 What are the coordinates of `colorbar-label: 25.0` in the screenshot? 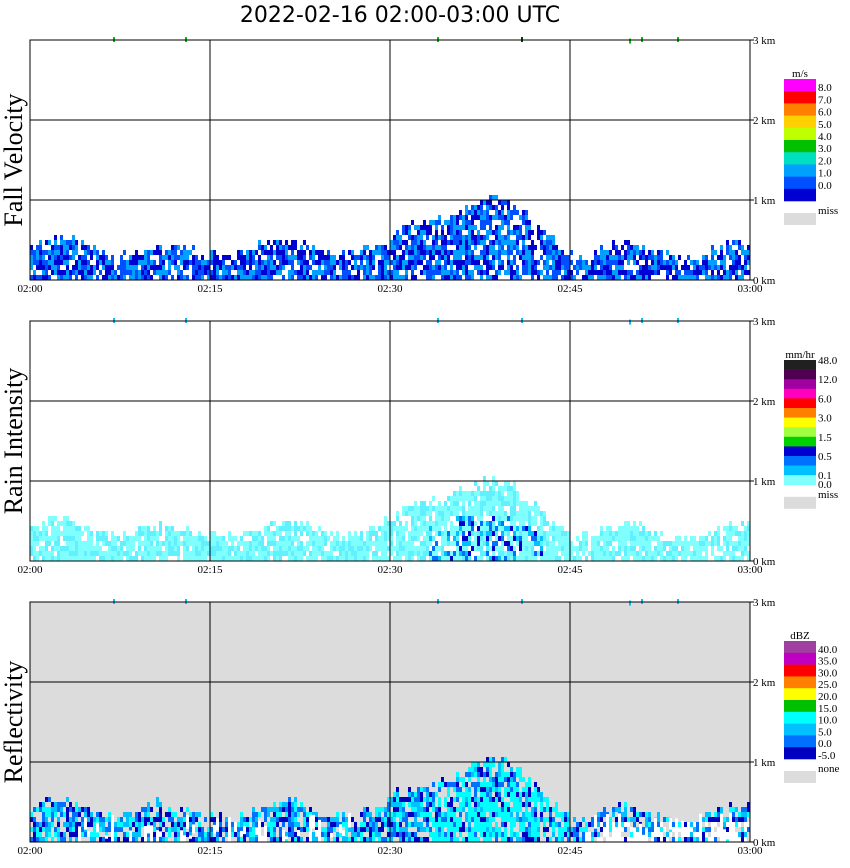 It's located at (828, 685).